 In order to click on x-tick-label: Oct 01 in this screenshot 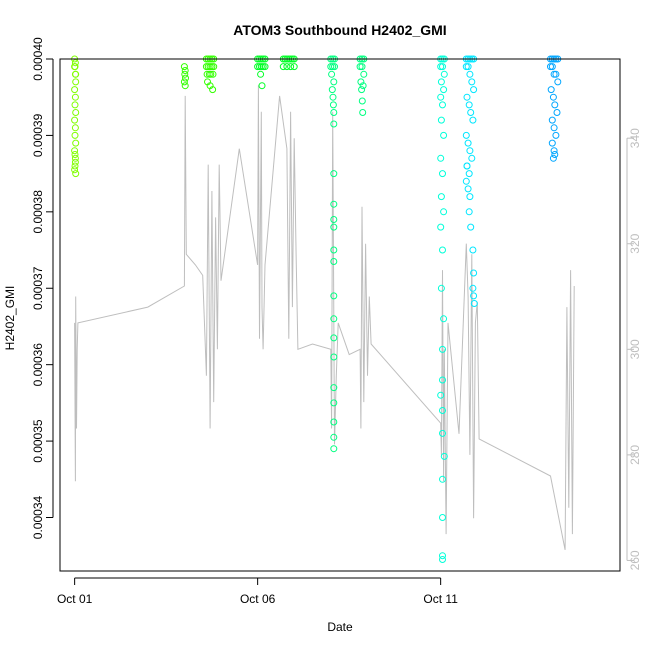, I will do `click(75, 599)`.